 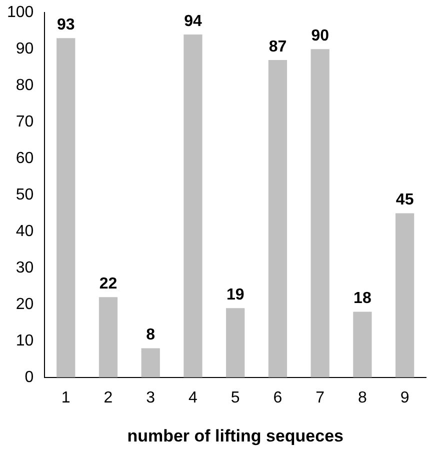 I want to click on data-label: 93, so click(x=65, y=25).